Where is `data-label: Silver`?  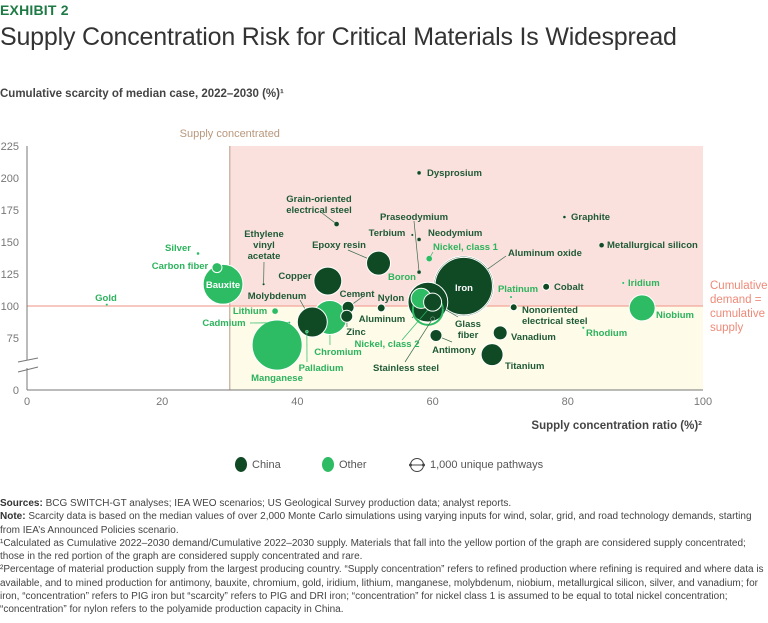 data-label: Silver is located at coordinates (178, 248).